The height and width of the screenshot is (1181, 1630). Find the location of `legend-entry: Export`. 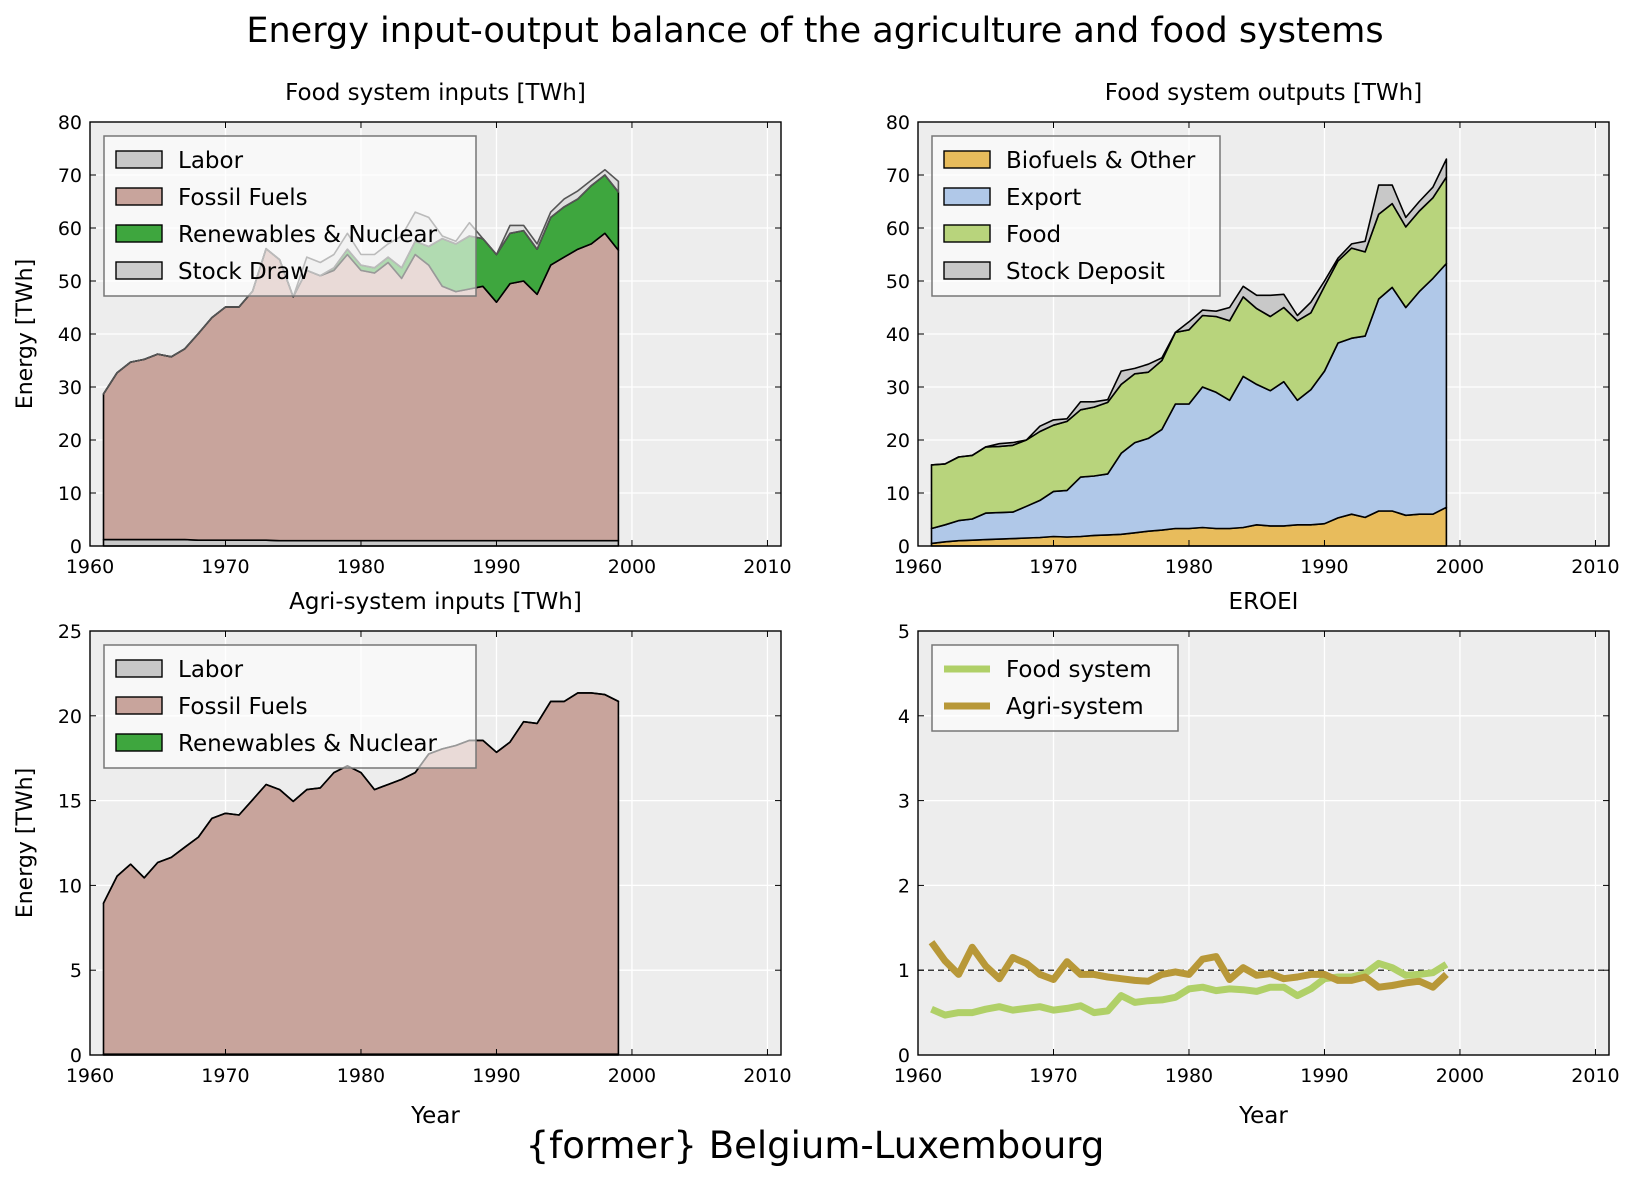

legend-entry: Export is located at coordinates (1043, 198).